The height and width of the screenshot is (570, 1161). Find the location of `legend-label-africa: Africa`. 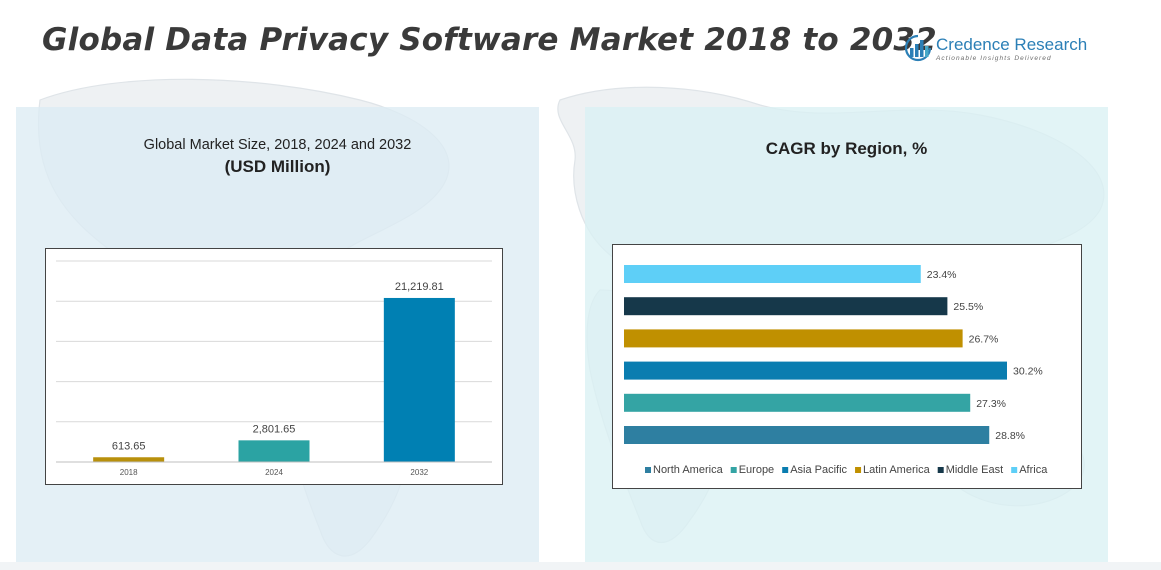

legend-label-africa: Africa is located at coordinates (1033, 470).